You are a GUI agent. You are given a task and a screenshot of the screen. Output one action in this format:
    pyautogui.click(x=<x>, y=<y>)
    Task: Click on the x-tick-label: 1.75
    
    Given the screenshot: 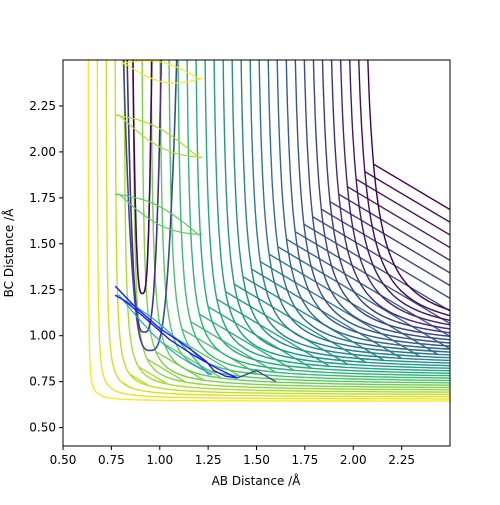 What is the action you would take?
    pyautogui.click(x=305, y=460)
    